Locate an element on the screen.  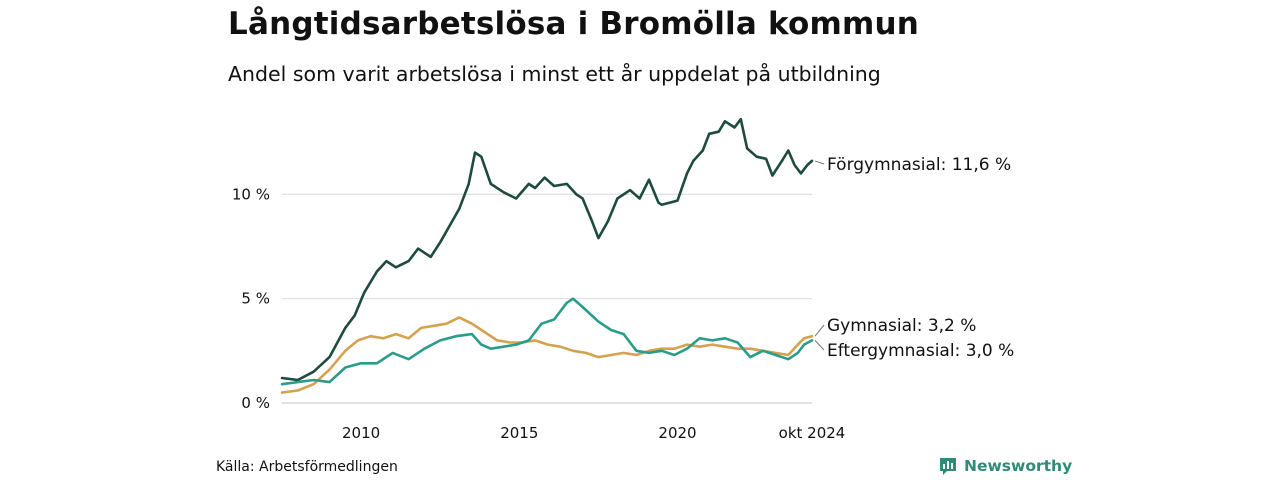
x-tick-label: 2020 is located at coordinates (677, 433).